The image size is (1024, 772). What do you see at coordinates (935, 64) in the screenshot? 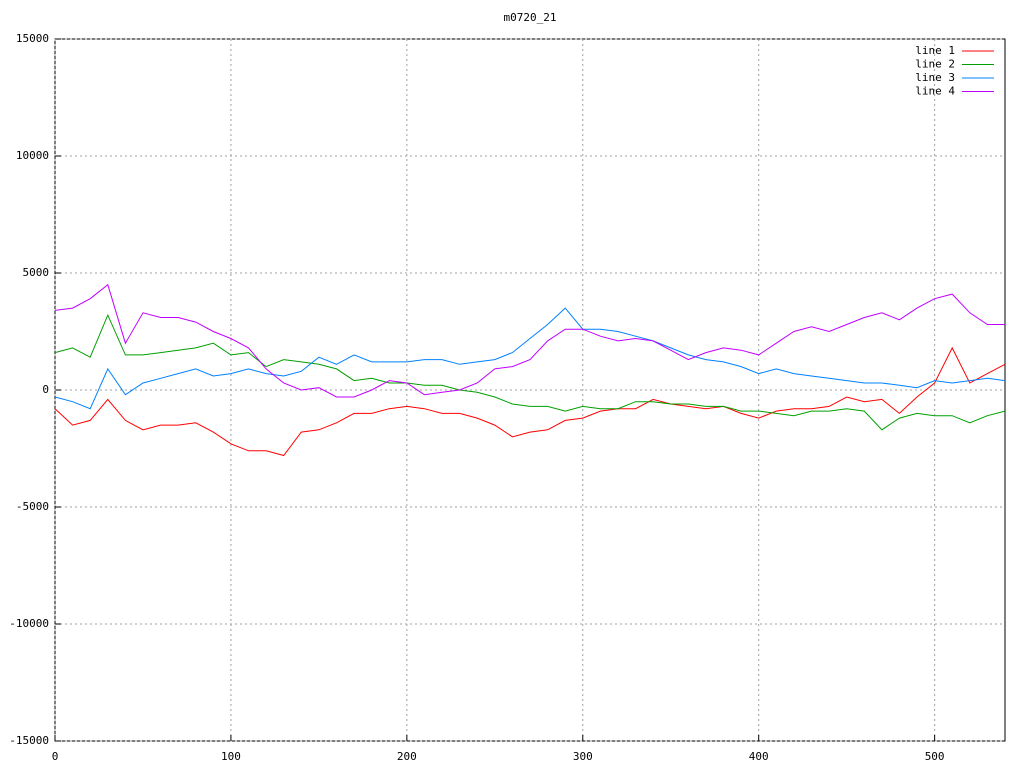
I see `legend-label: line 2` at bounding box center [935, 64].